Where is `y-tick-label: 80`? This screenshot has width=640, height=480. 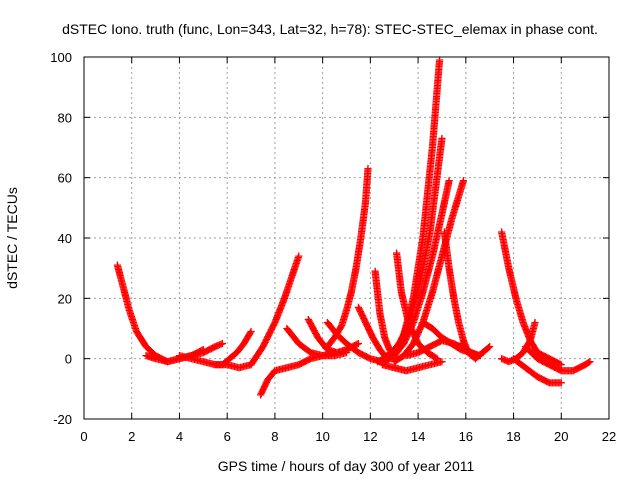
y-tick-label: 80 is located at coordinates (65, 117).